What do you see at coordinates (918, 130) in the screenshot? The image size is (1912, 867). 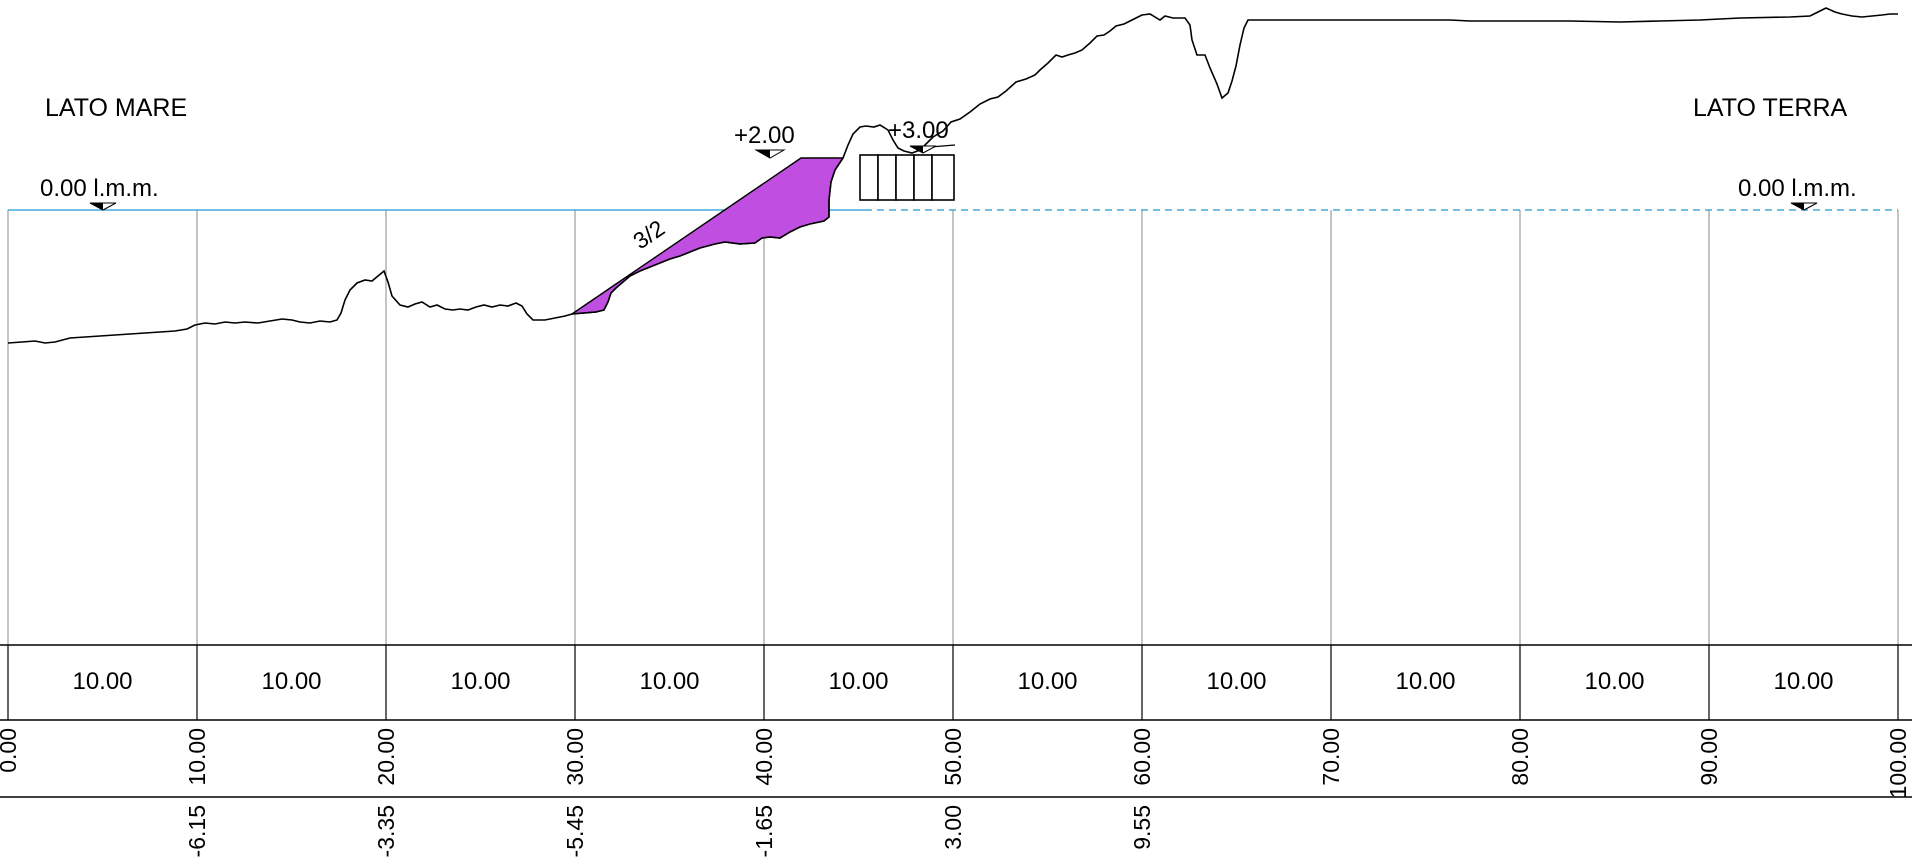 I see `top-level-label: +3.00` at bounding box center [918, 130].